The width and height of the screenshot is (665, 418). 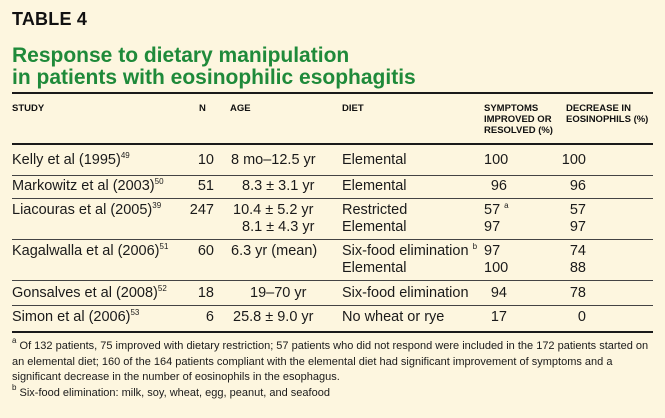 I want to click on age-cell: 8 mo–12.5 yr, so click(x=273, y=160).